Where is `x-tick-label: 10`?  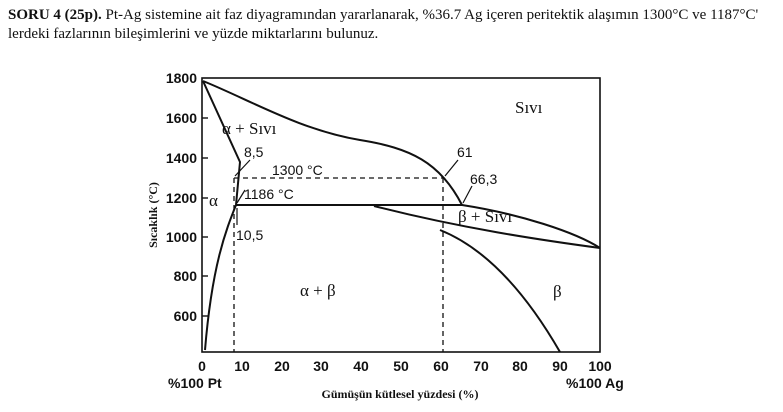 x-tick-label: 10 is located at coordinates (242, 366).